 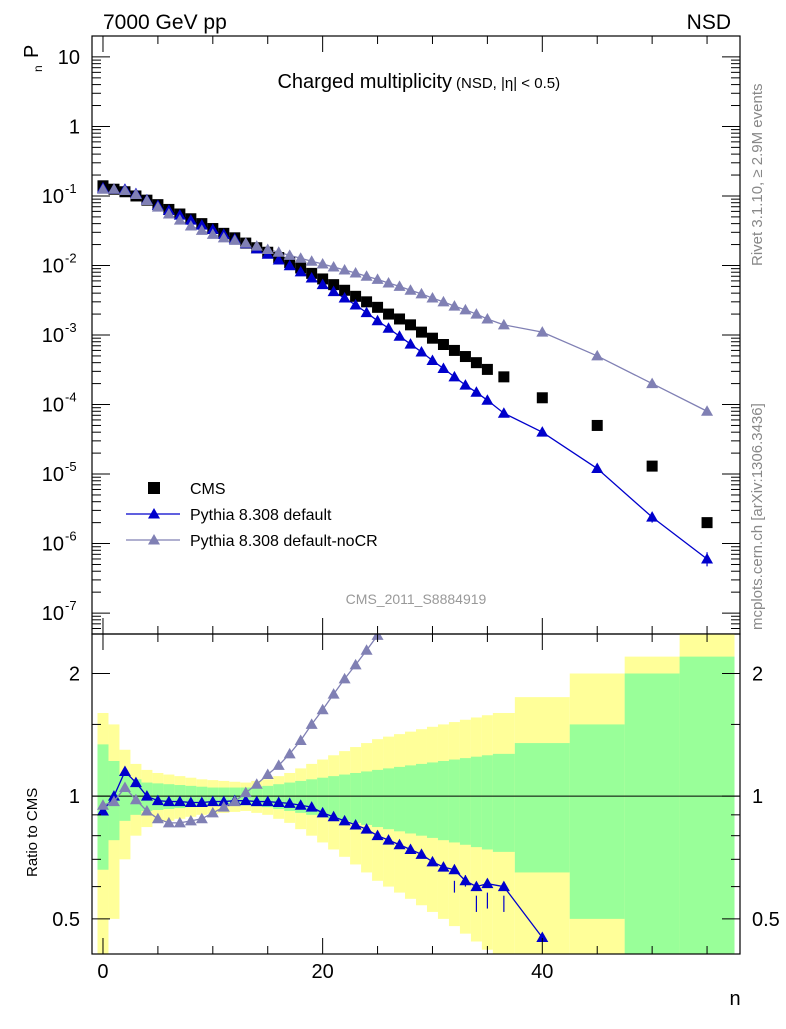 I want to click on legend-label: Pythia 8.308 default, so click(x=261, y=515).